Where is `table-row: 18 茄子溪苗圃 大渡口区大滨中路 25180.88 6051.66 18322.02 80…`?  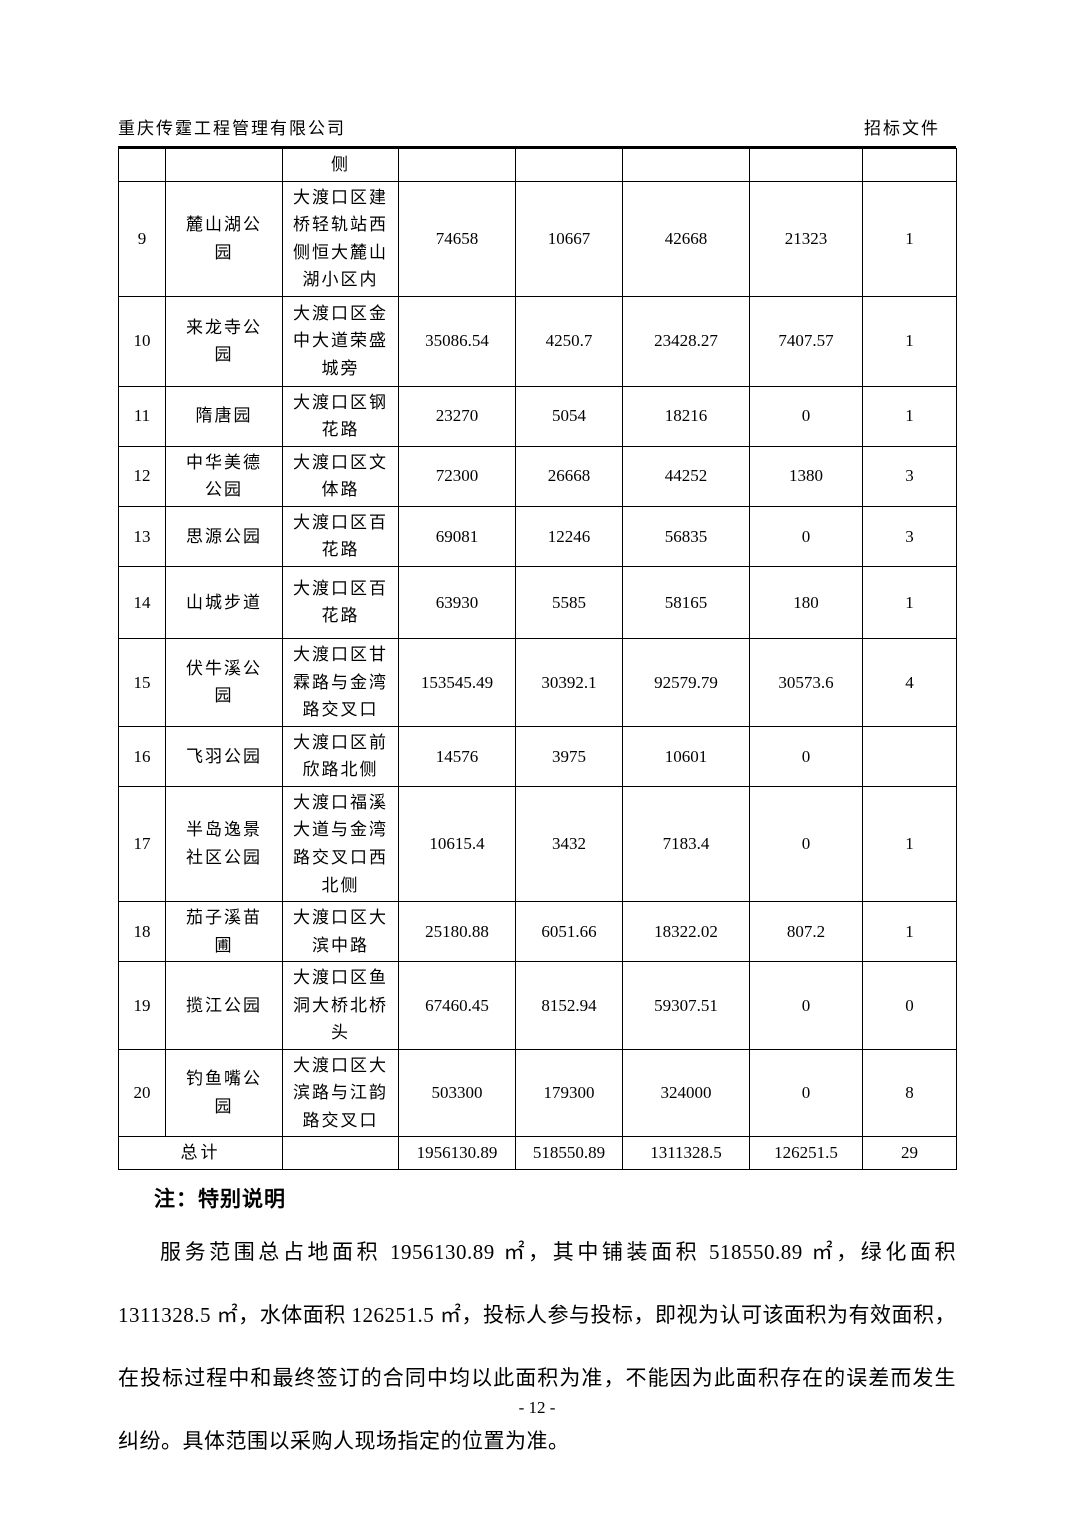
table-row: 18 茄子溪苗圃 大渡口区大滨中路 25180.88 6051.66 18322.02 80… is located at coordinates (537, 932).